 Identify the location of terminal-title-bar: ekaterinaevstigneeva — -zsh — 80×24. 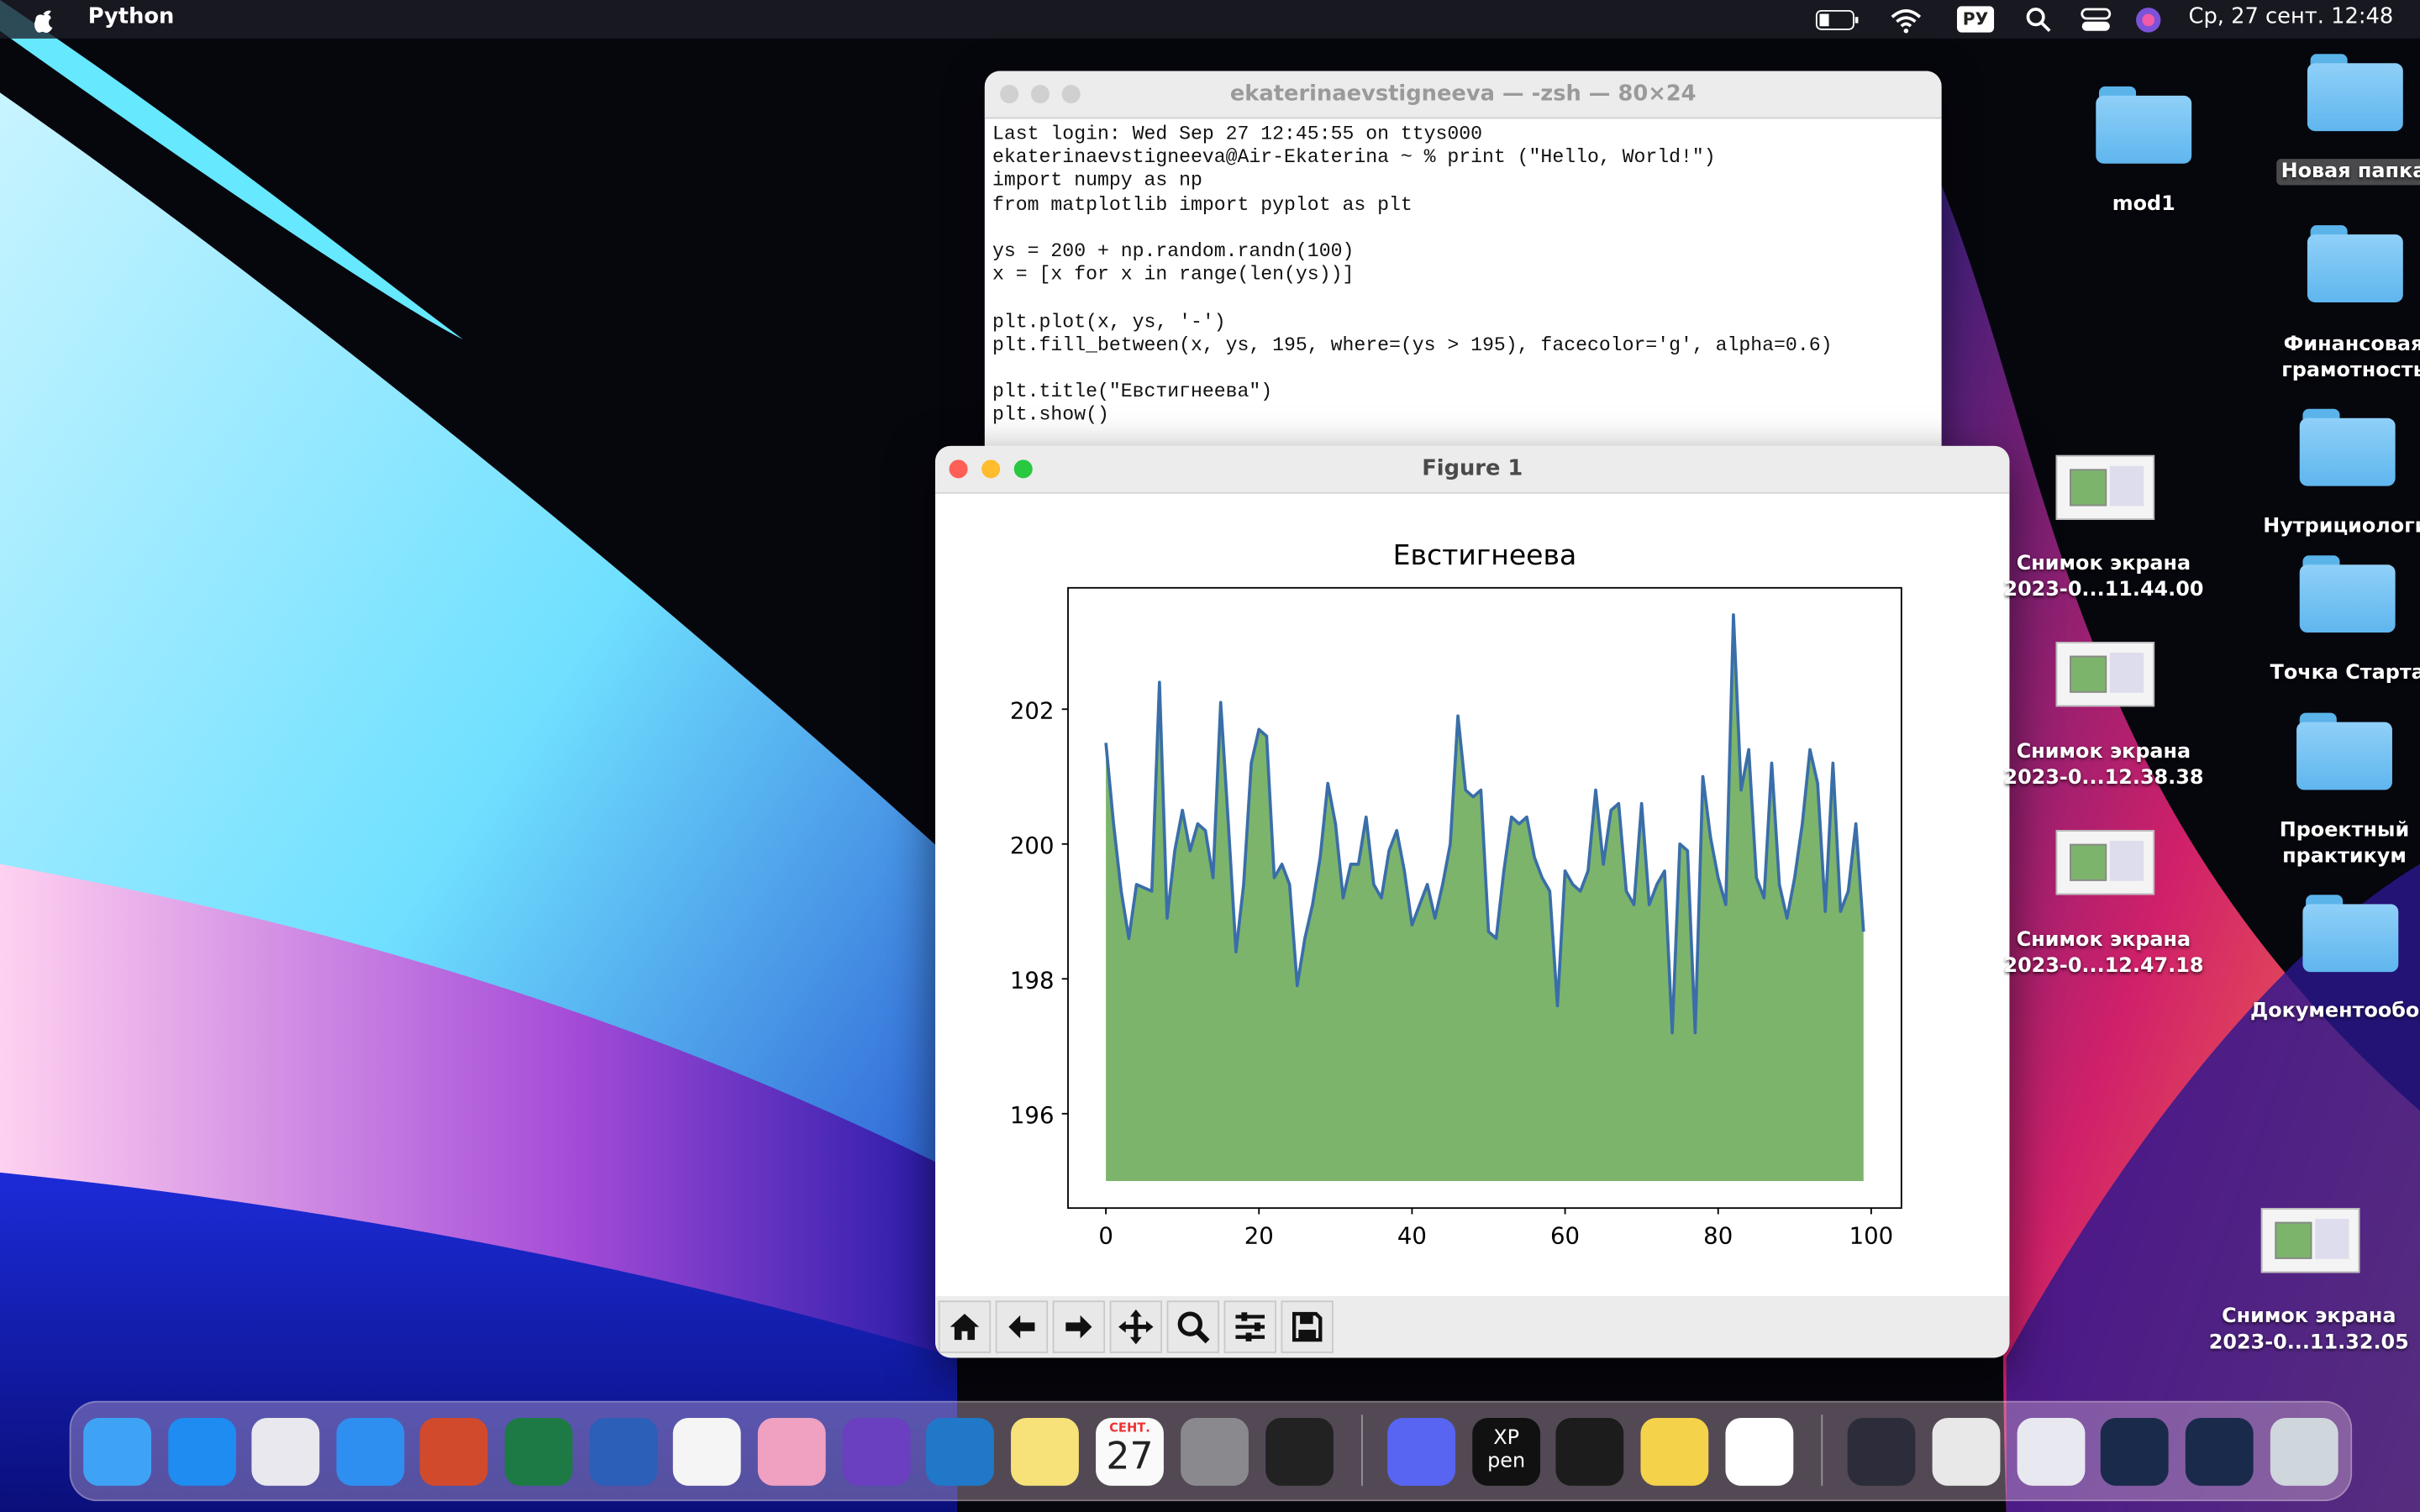
(1463, 95).